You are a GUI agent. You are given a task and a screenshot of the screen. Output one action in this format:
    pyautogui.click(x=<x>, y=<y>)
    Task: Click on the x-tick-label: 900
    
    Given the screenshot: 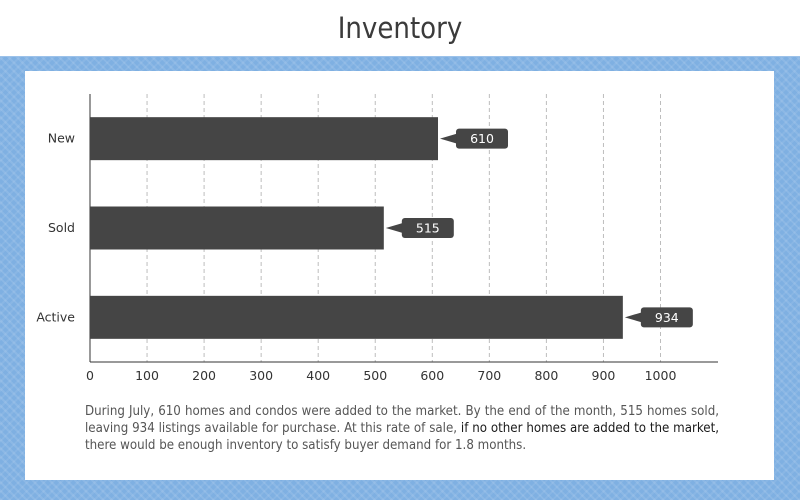 What is the action you would take?
    pyautogui.click(x=604, y=375)
    